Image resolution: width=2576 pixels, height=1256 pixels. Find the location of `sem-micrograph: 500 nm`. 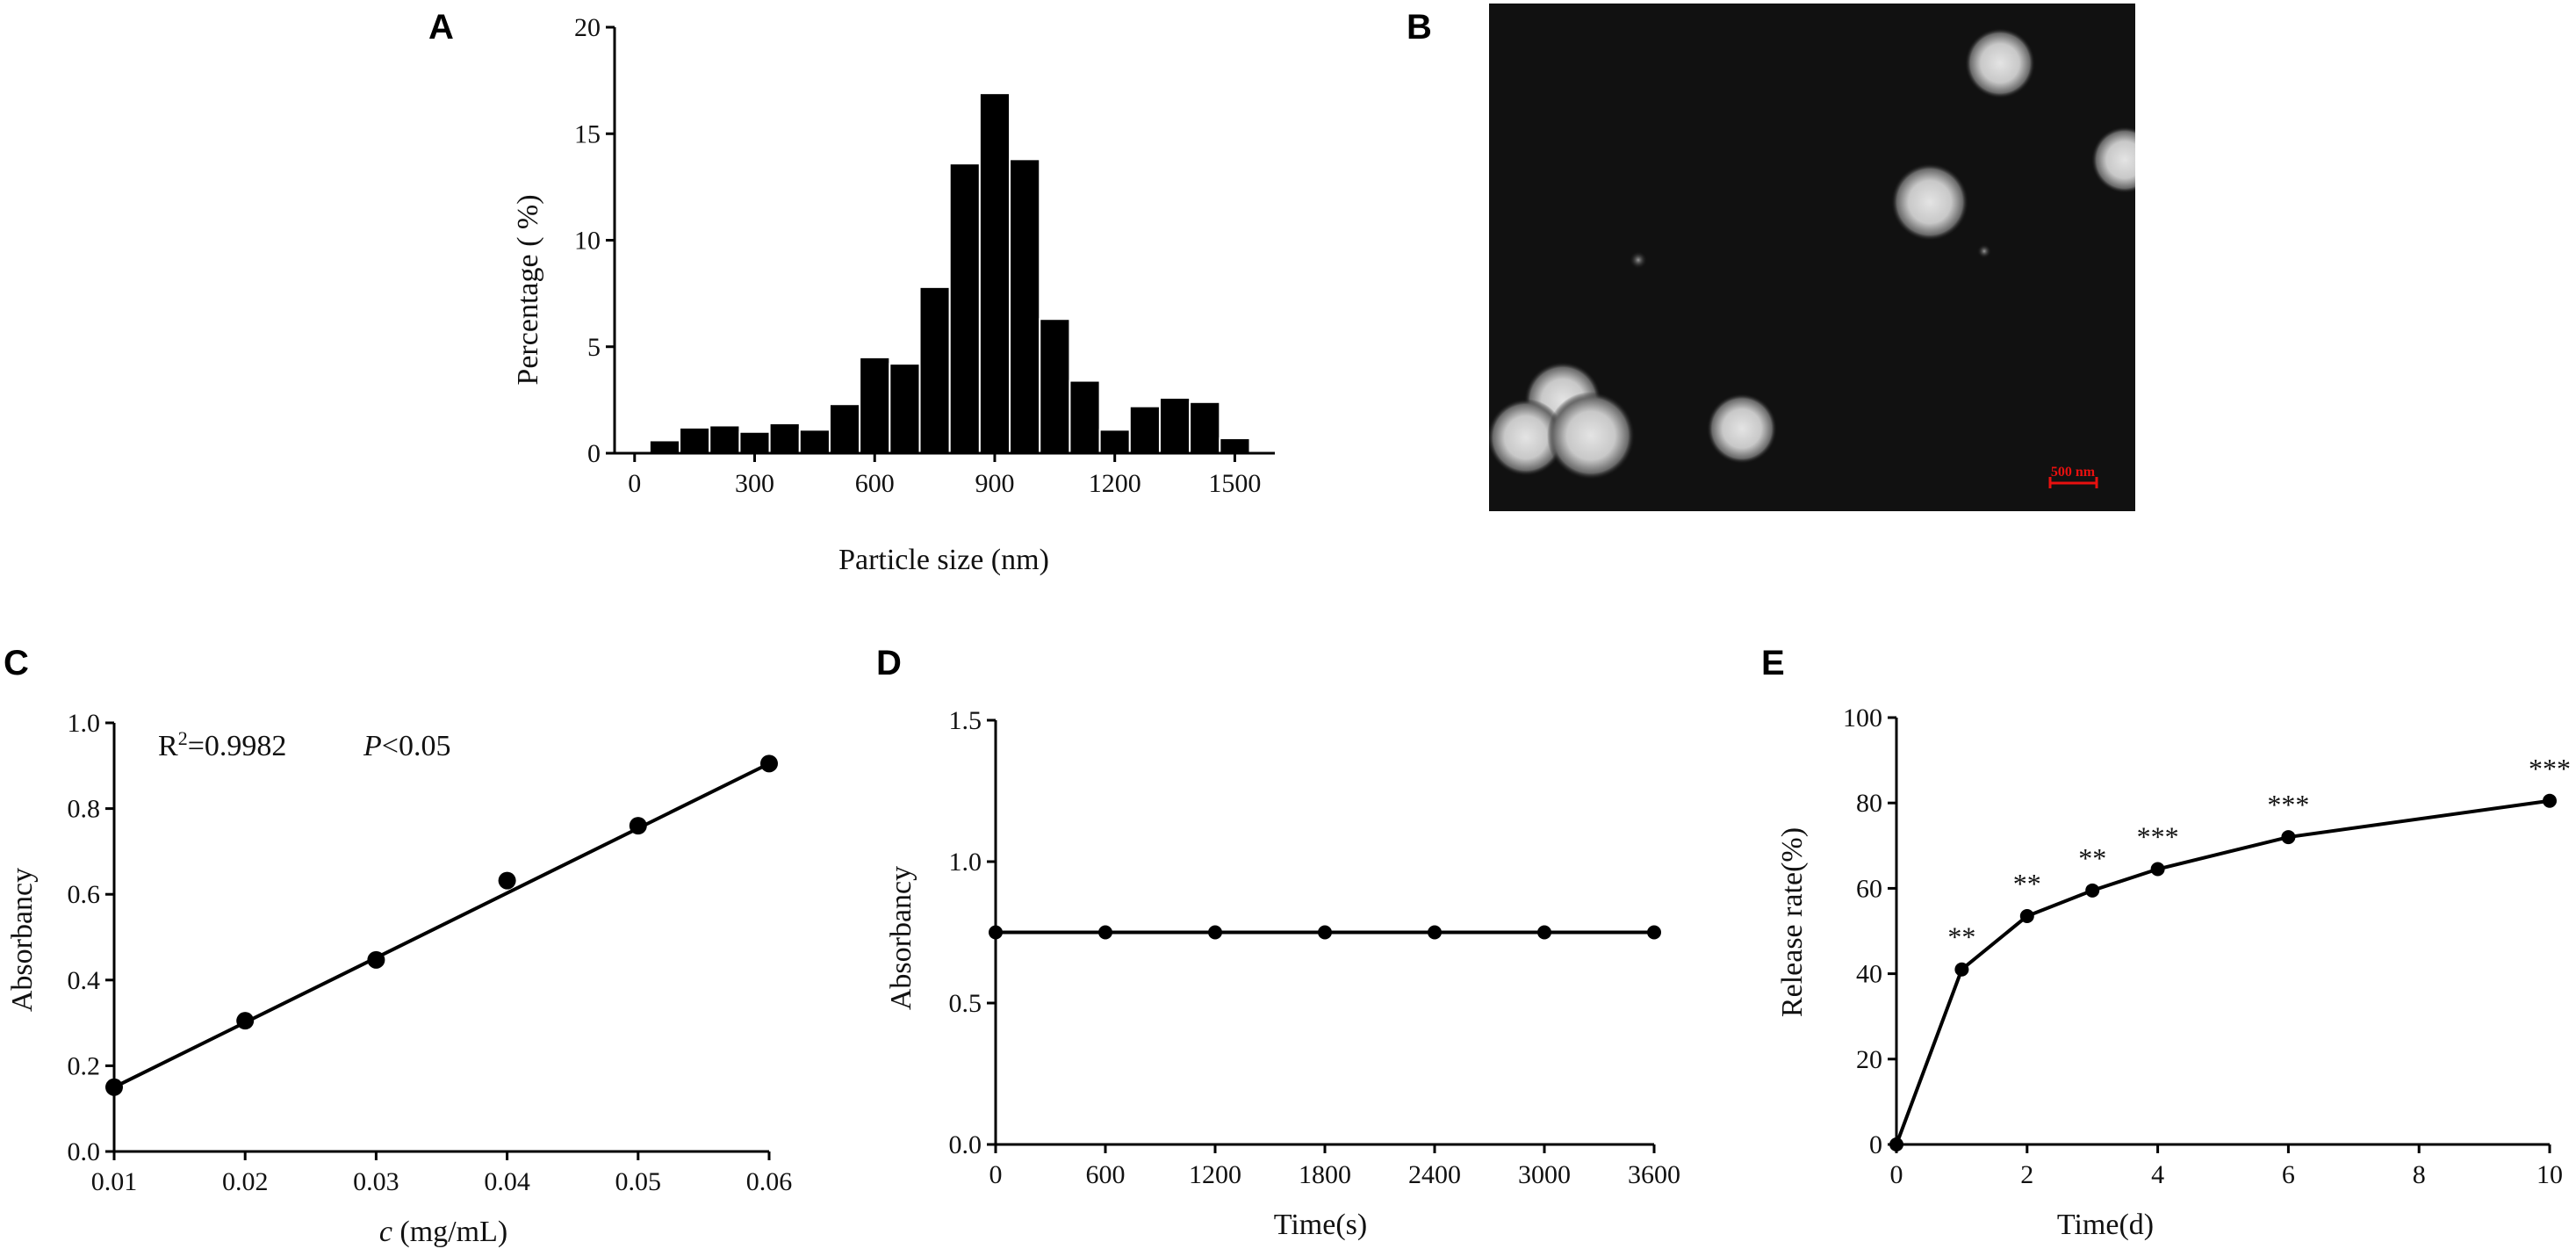

sem-micrograph: 500 nm is located at coordinates (1812, 257).